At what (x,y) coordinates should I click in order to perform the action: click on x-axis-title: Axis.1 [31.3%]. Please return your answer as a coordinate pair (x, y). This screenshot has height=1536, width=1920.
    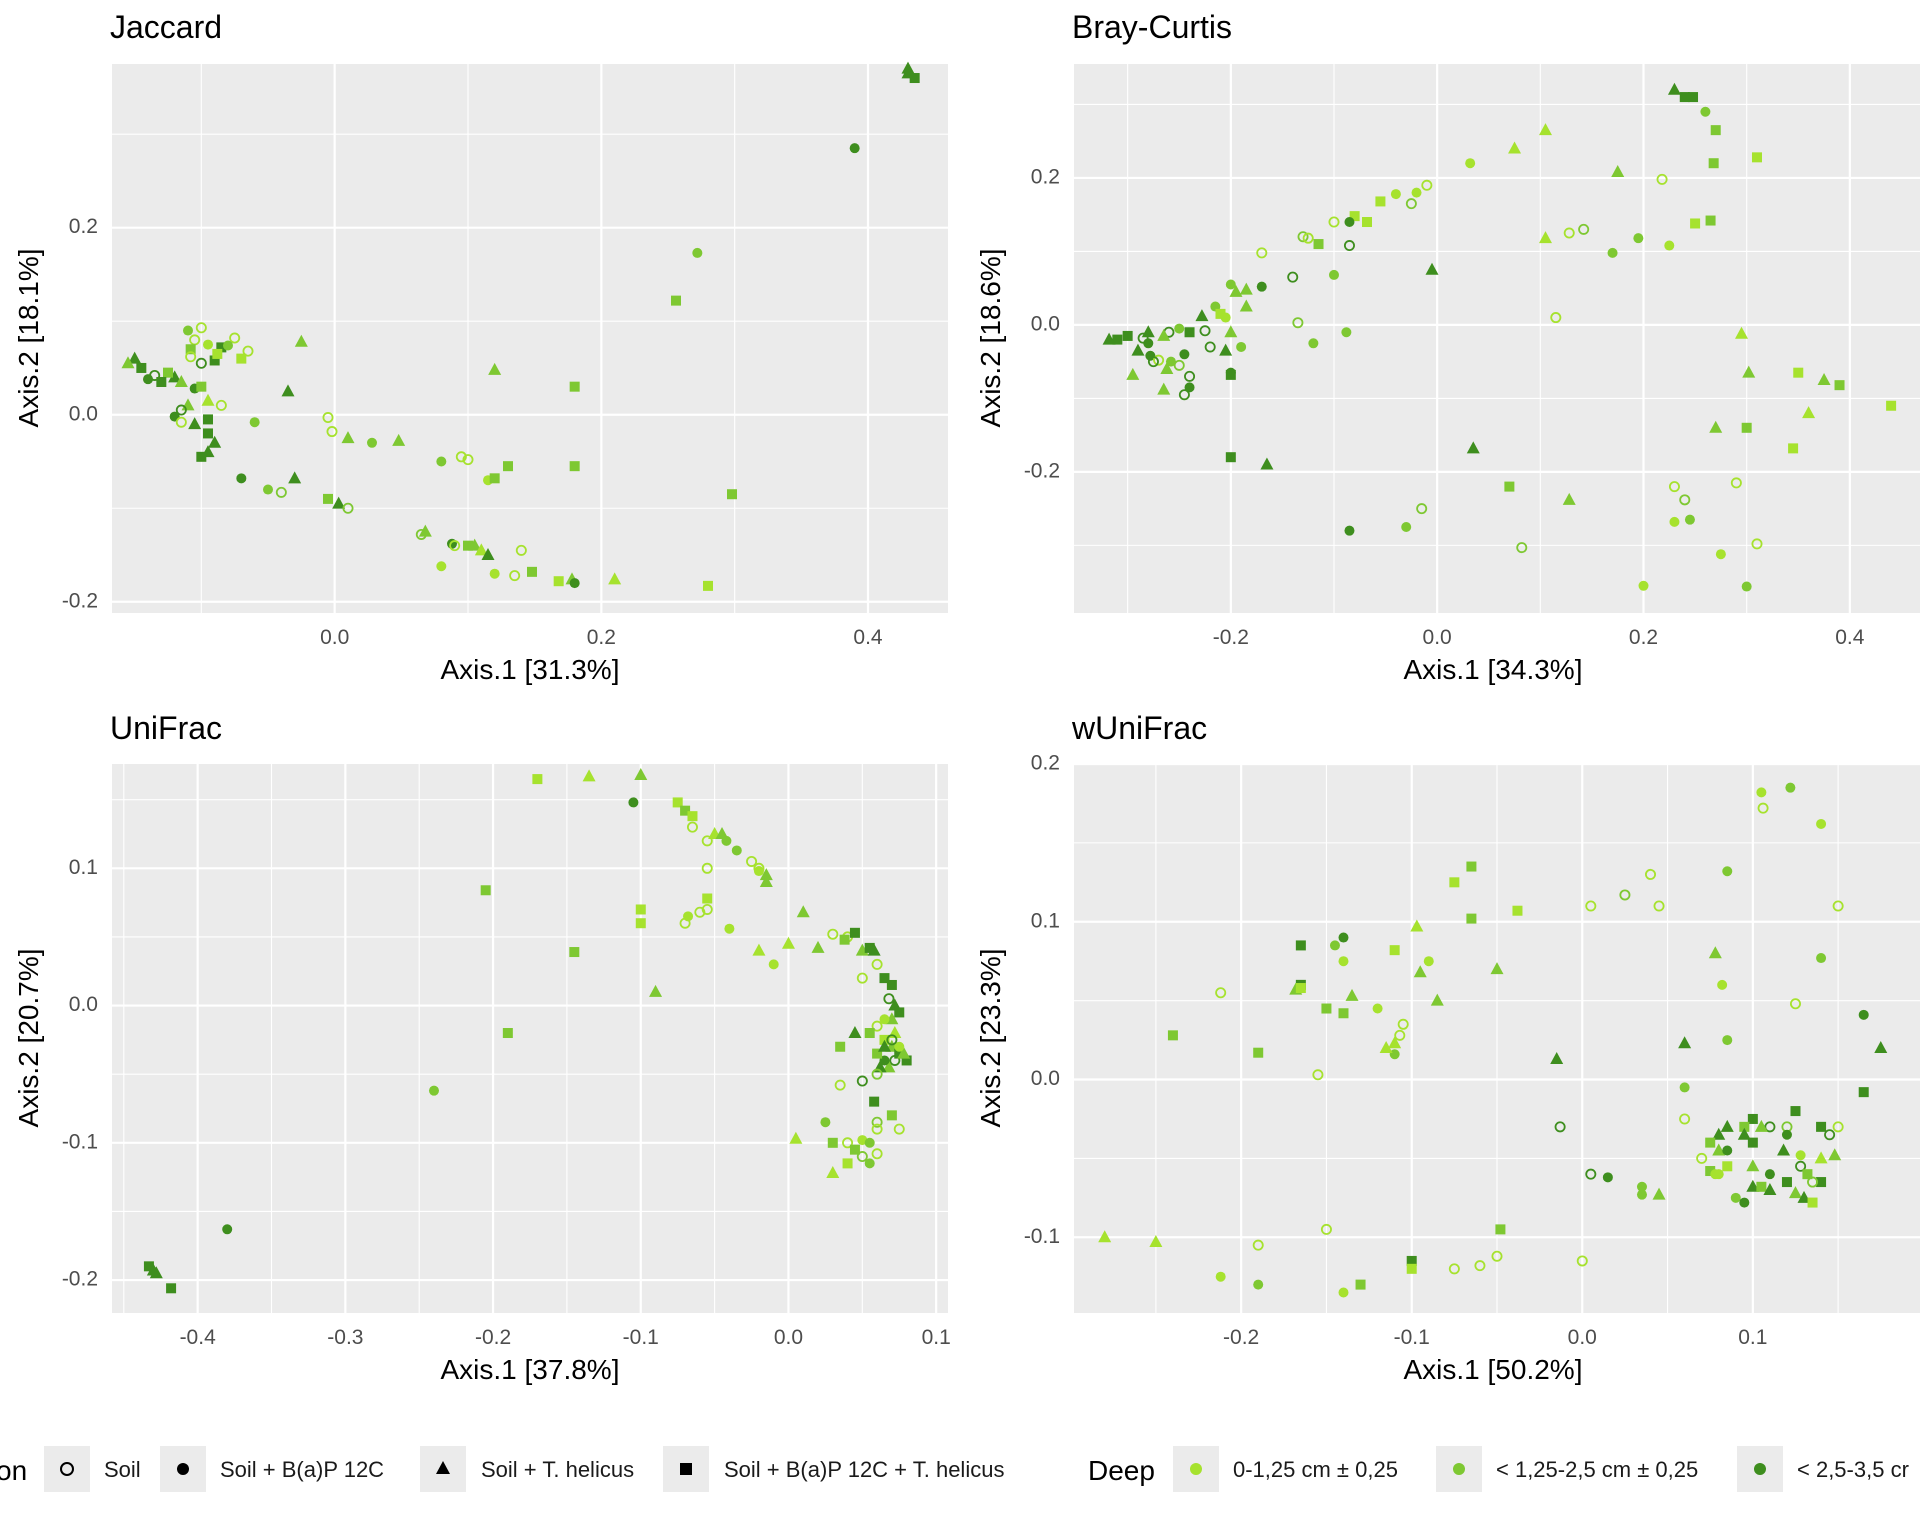
    Looking at the image, I should click on (530, 669).